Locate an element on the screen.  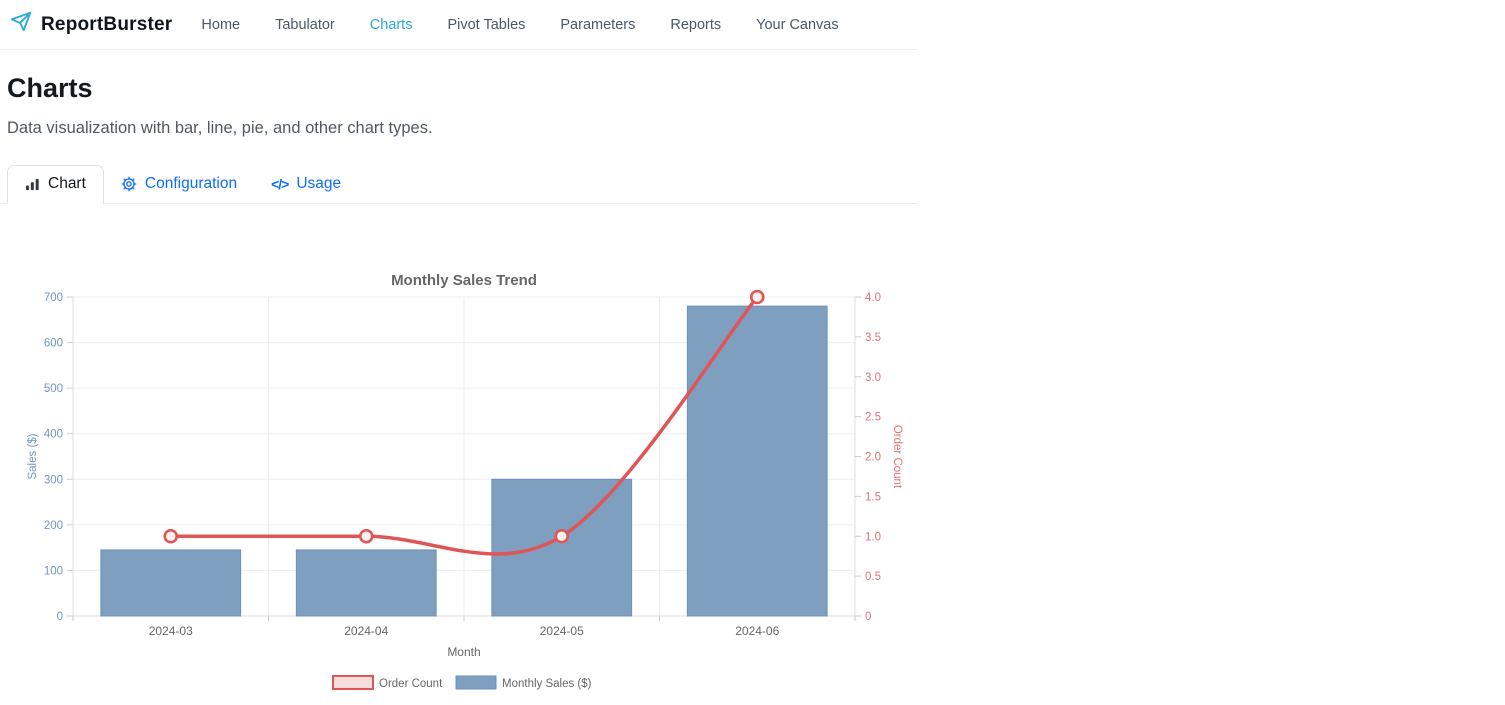
left-axis-title: Sales ($) is located at coordinates (33, 456).